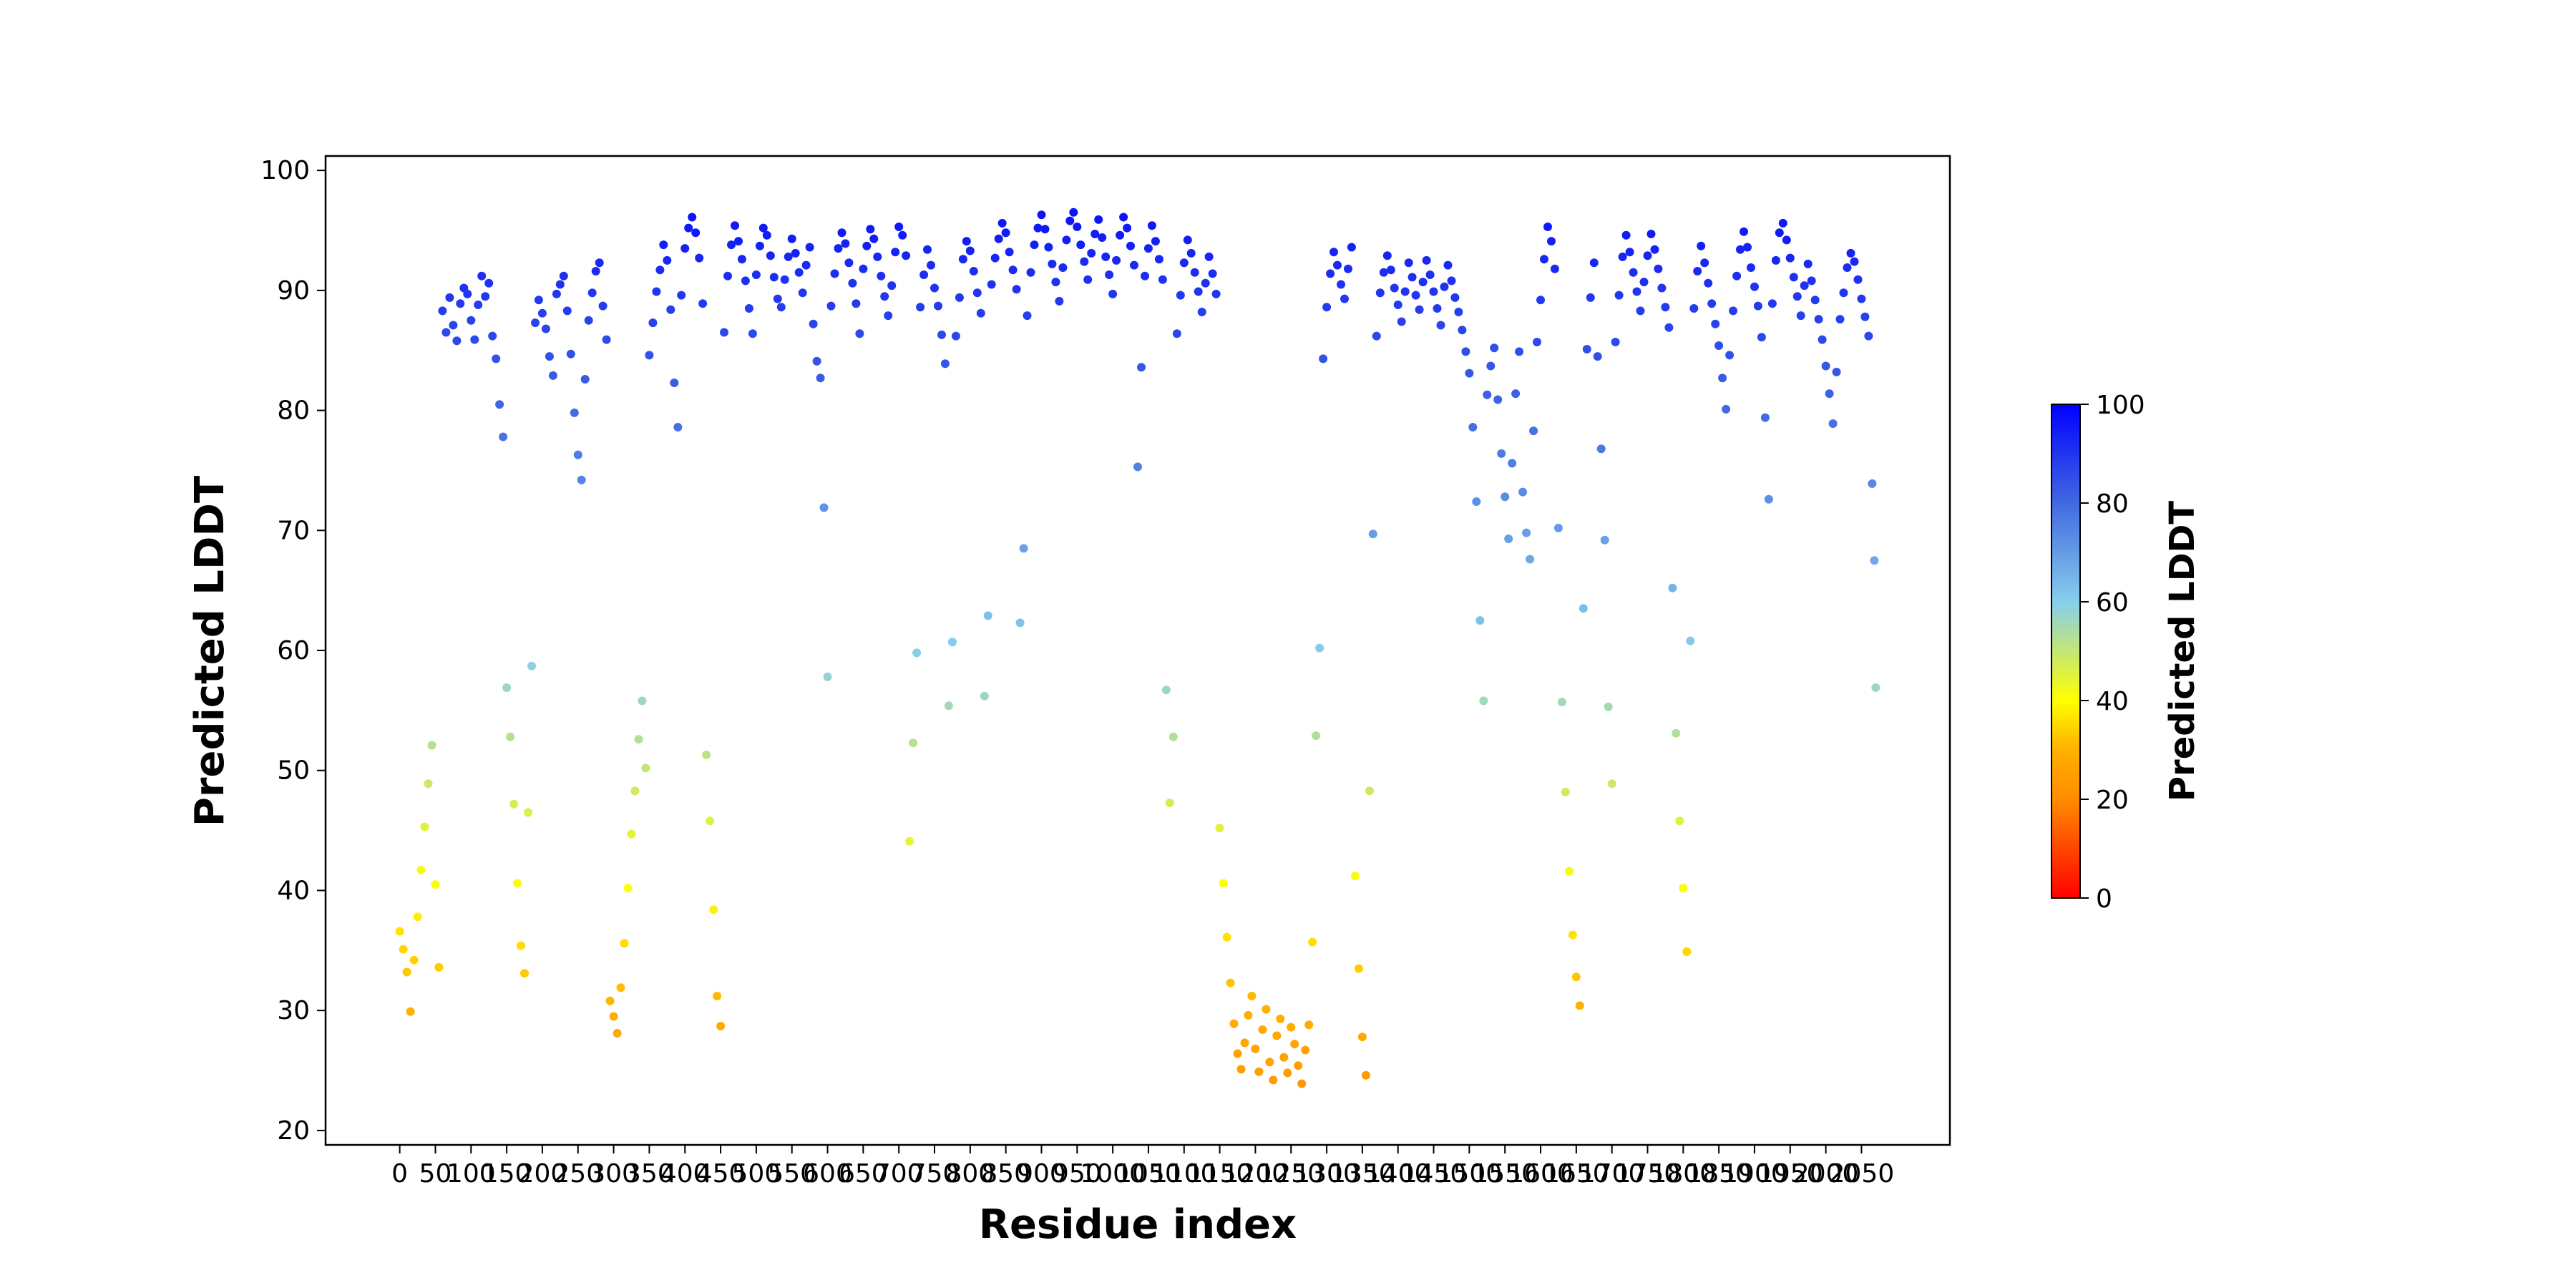  Describe the element at coordinates (2120, 405) in the screenshot. I see `colorbar-tick-label: 100` at that location.